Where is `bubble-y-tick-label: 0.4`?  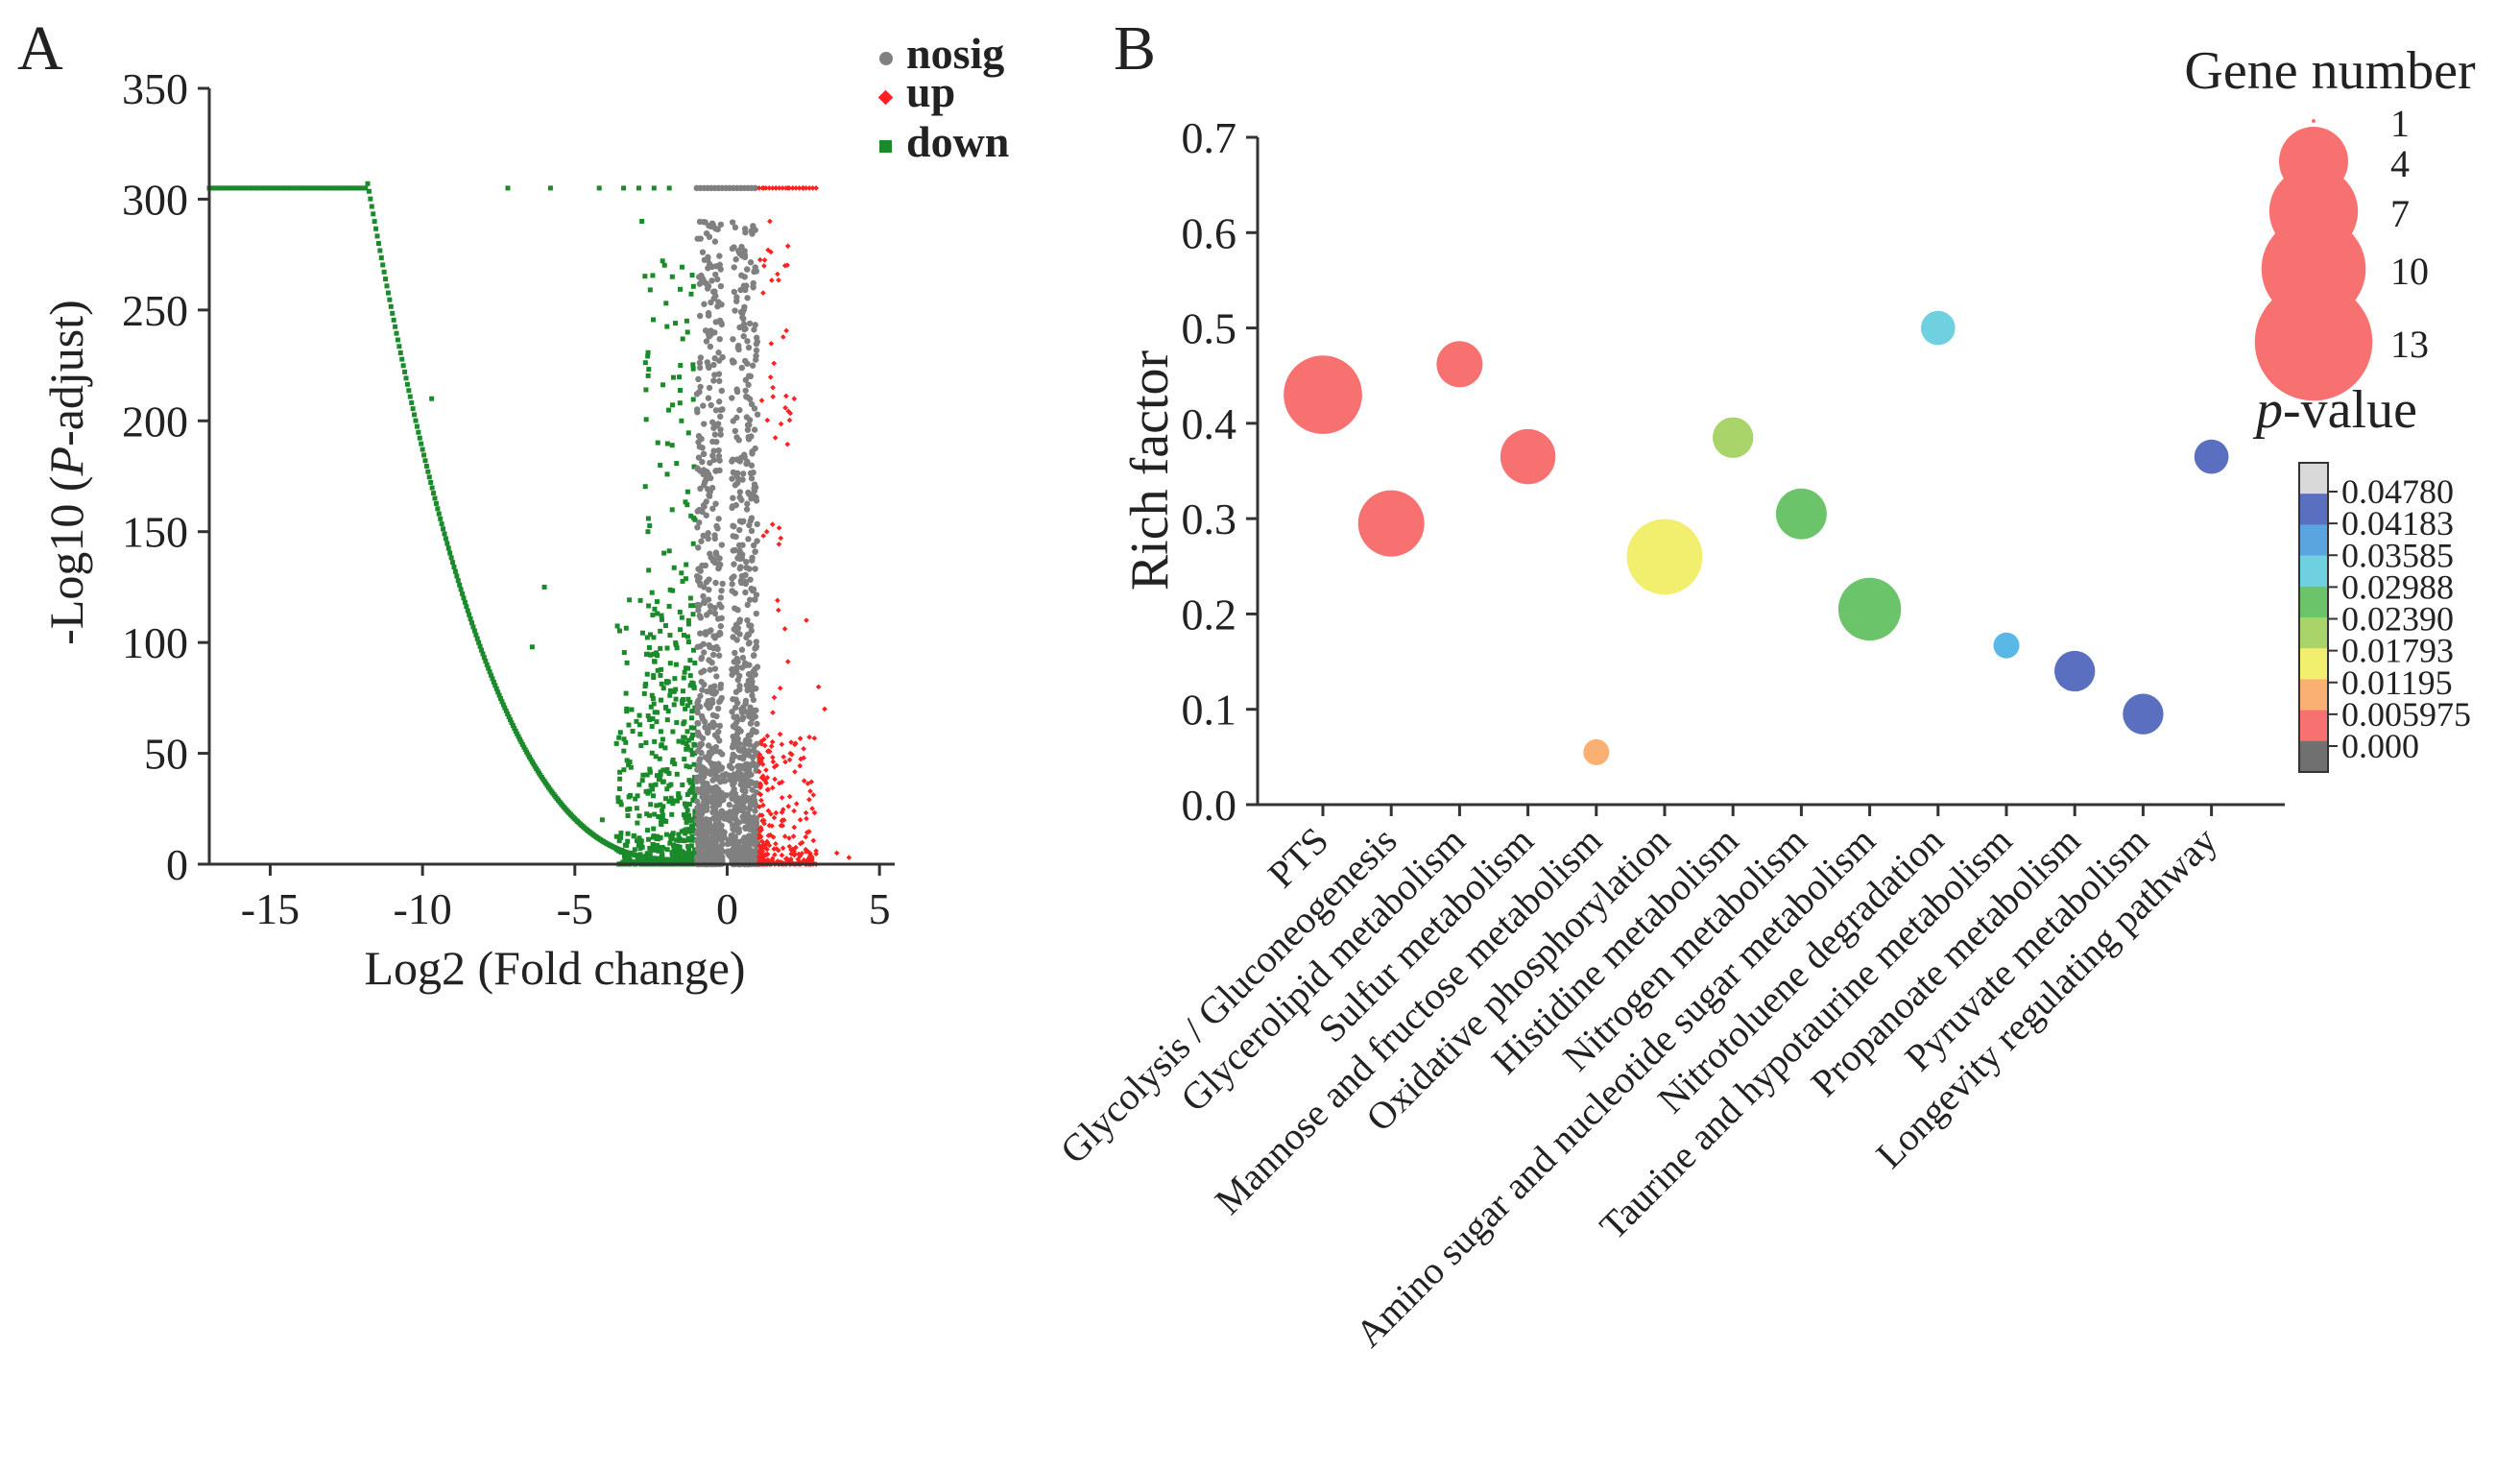
bubble-y-tick-label: 0.4 is located at coordinates (1209, 423).